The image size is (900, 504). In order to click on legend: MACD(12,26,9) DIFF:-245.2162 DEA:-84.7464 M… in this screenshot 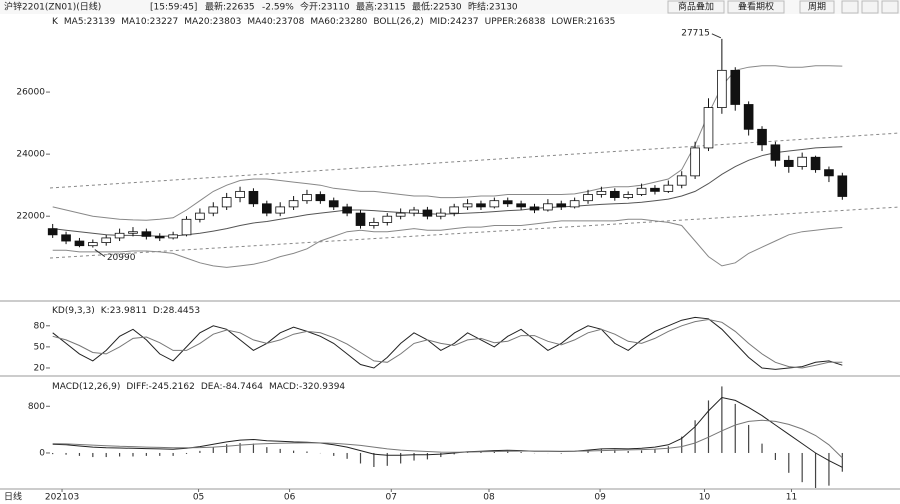, I will do `click(198, 387)`.